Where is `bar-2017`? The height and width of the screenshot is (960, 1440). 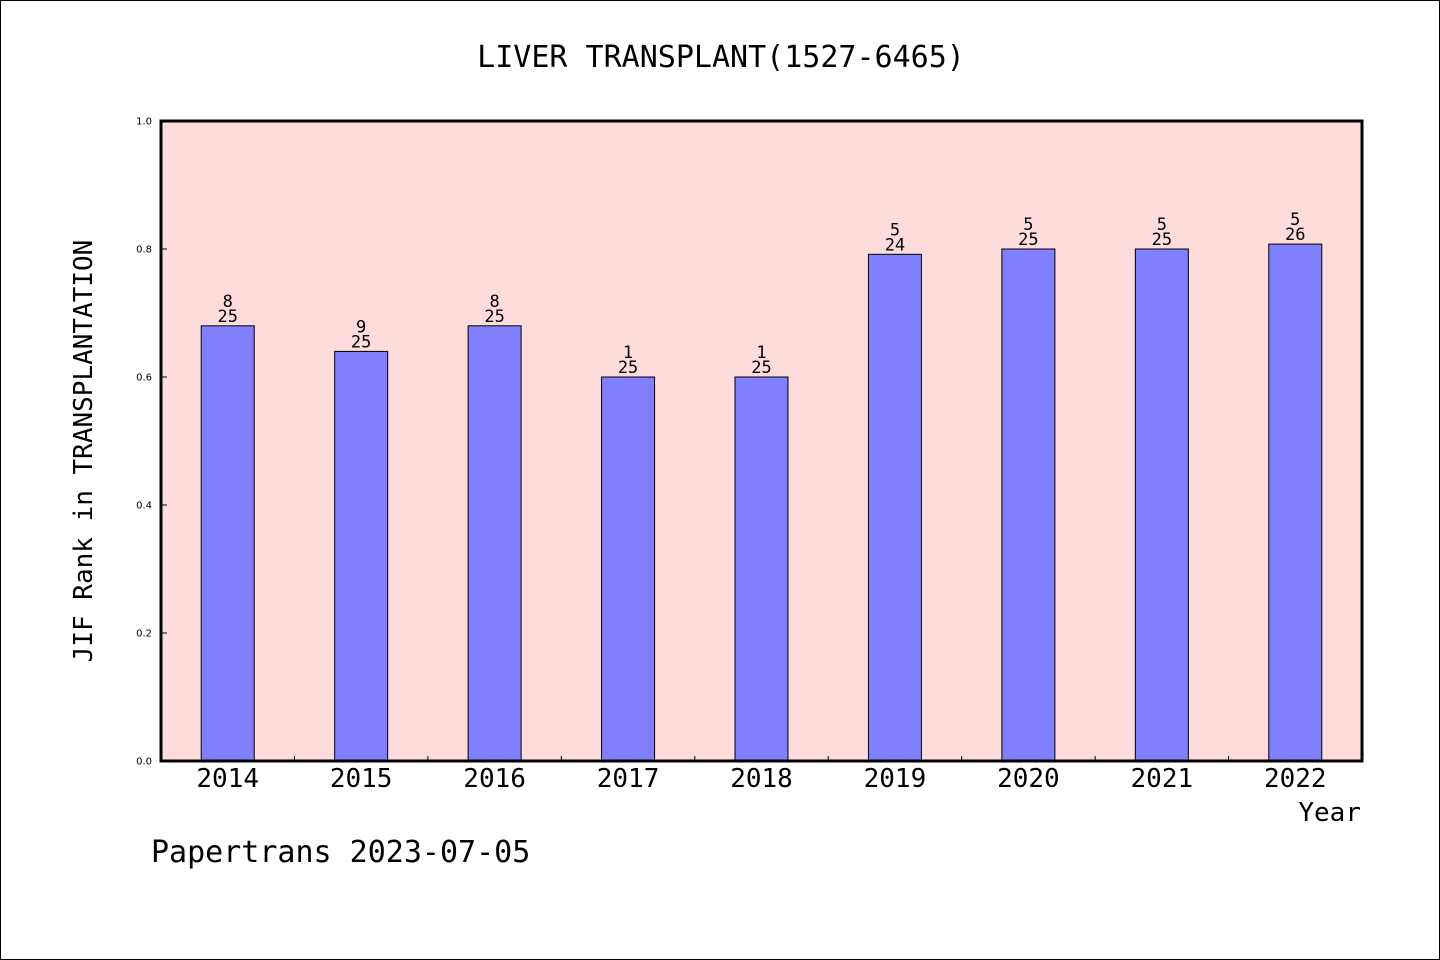 bar-2017 is located at coordinates (628, 569).